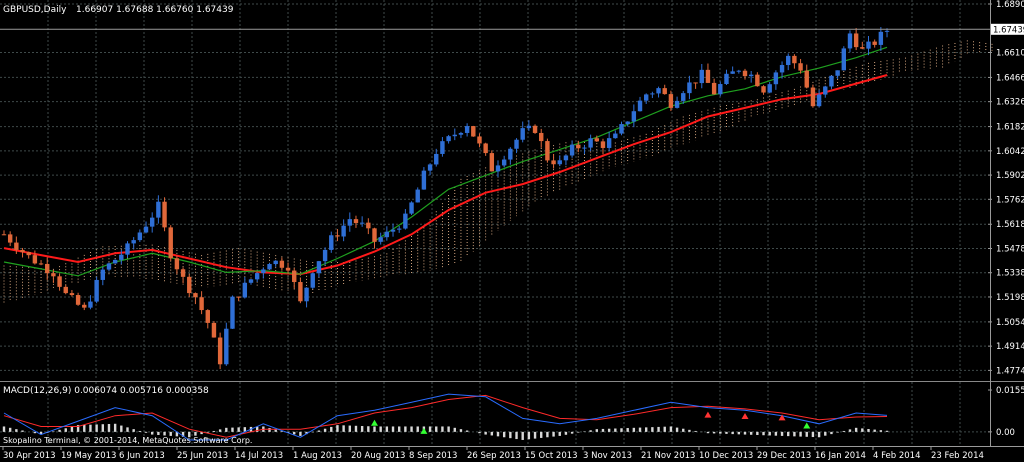  I want to click on price-tick-label: 1.49140, so click(1010, 347).